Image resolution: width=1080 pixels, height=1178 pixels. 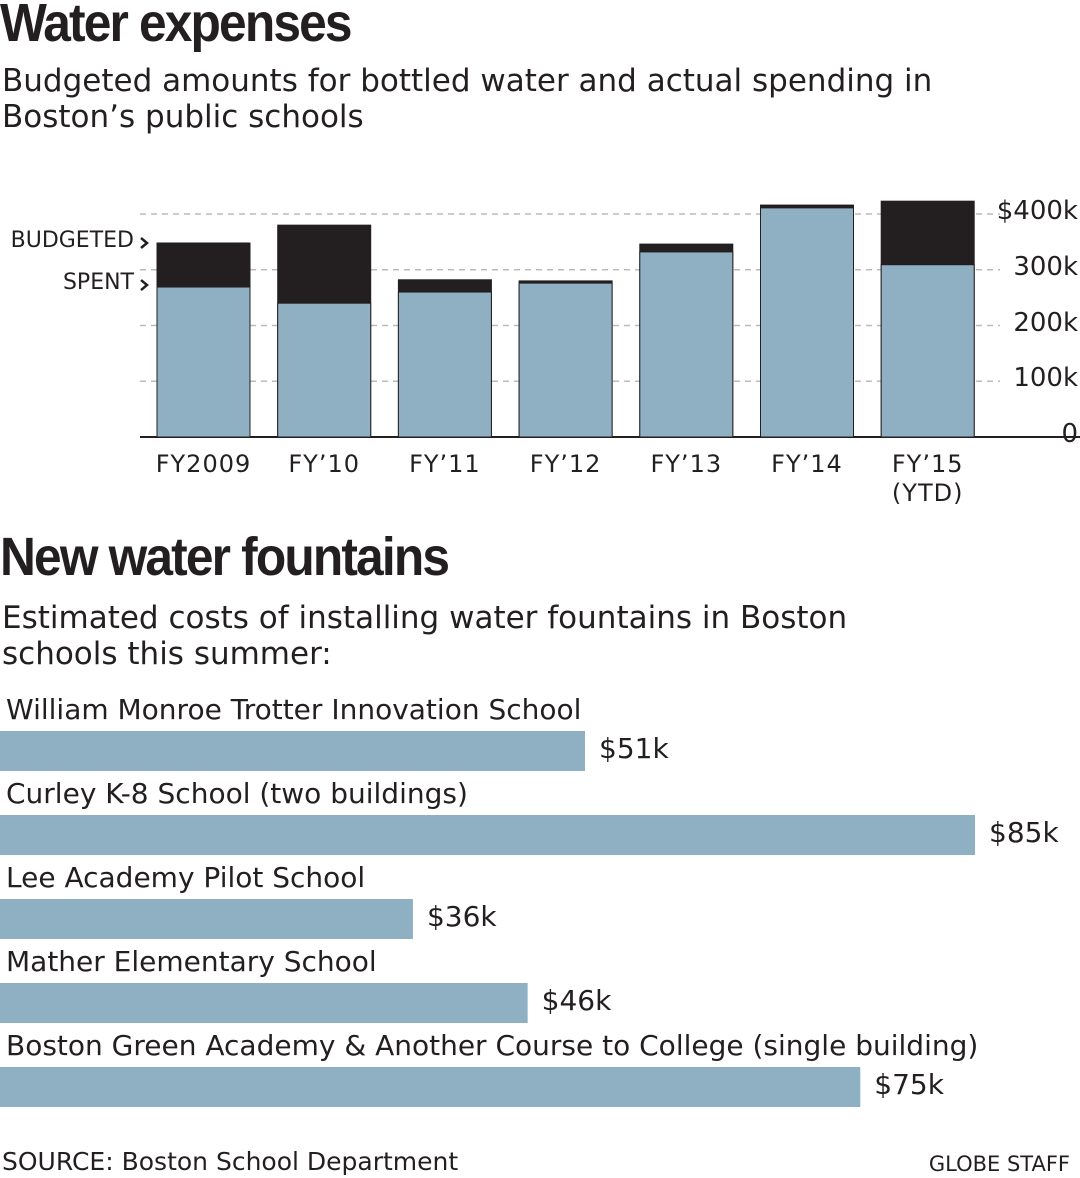 What do you see at coordinates (230, 1161) in the screenshot?
I see `source: SOURCE: Boston School Department` at bounding box center [230, 1161].